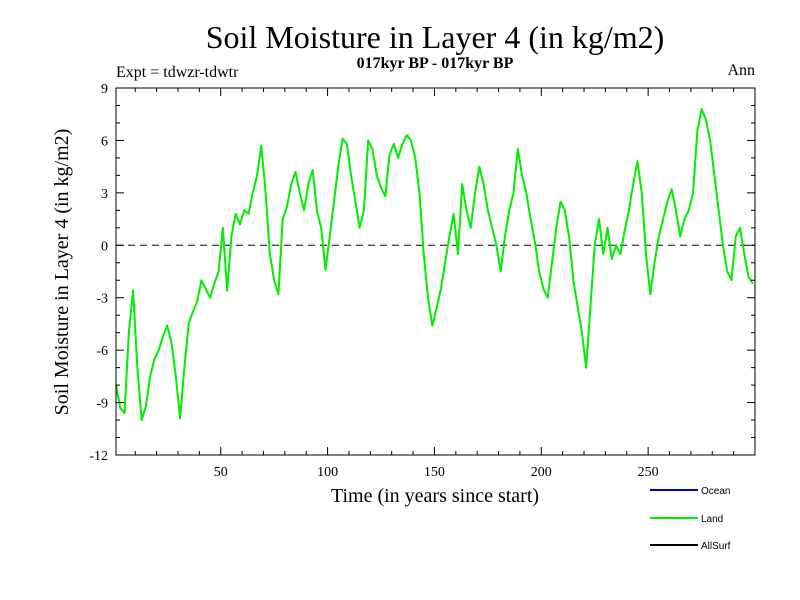 This screenshot has width=800, height=600. I want to click on chart-subtitle: 017kyr BP - 017kyr BP, so click(435, 63).